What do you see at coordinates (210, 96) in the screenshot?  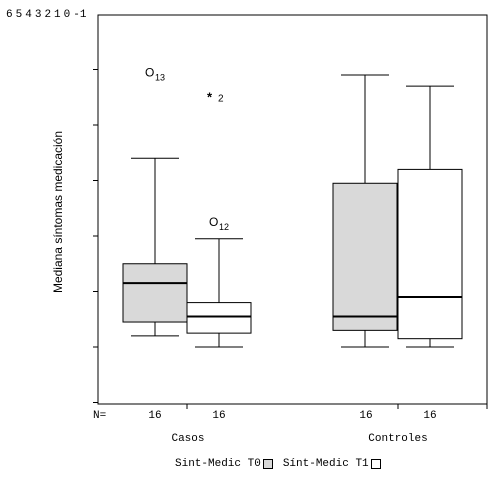 I see `outlier-star: *` at bounding box center [210, 96].